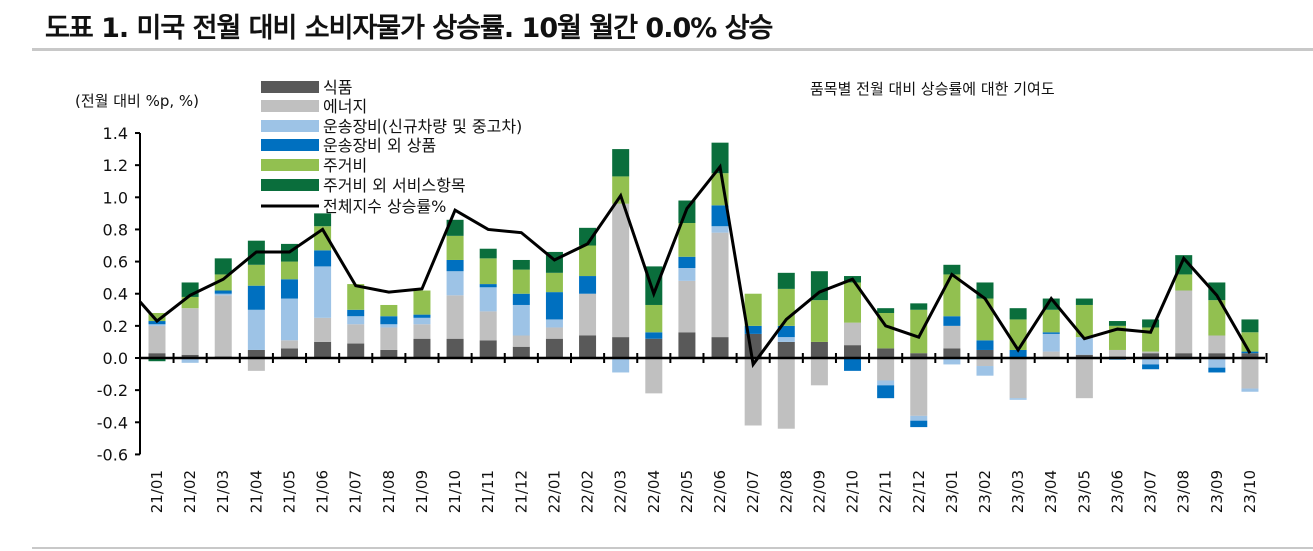 The width and height of the screenshot is (1313, 551). Describe the element at coordinates (157, 317) in the screenshot. I see `bar-segment-21-01-s4` at that location.